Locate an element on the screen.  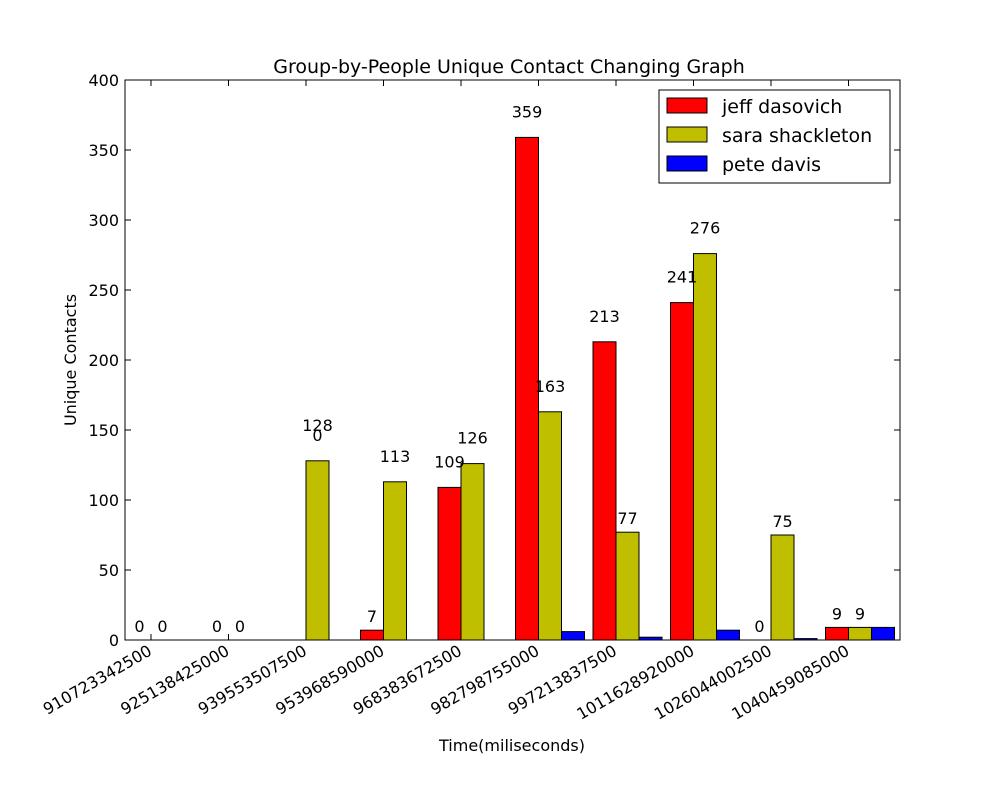
y-tick-label-0: 0 is located at coordinates (114, 640).